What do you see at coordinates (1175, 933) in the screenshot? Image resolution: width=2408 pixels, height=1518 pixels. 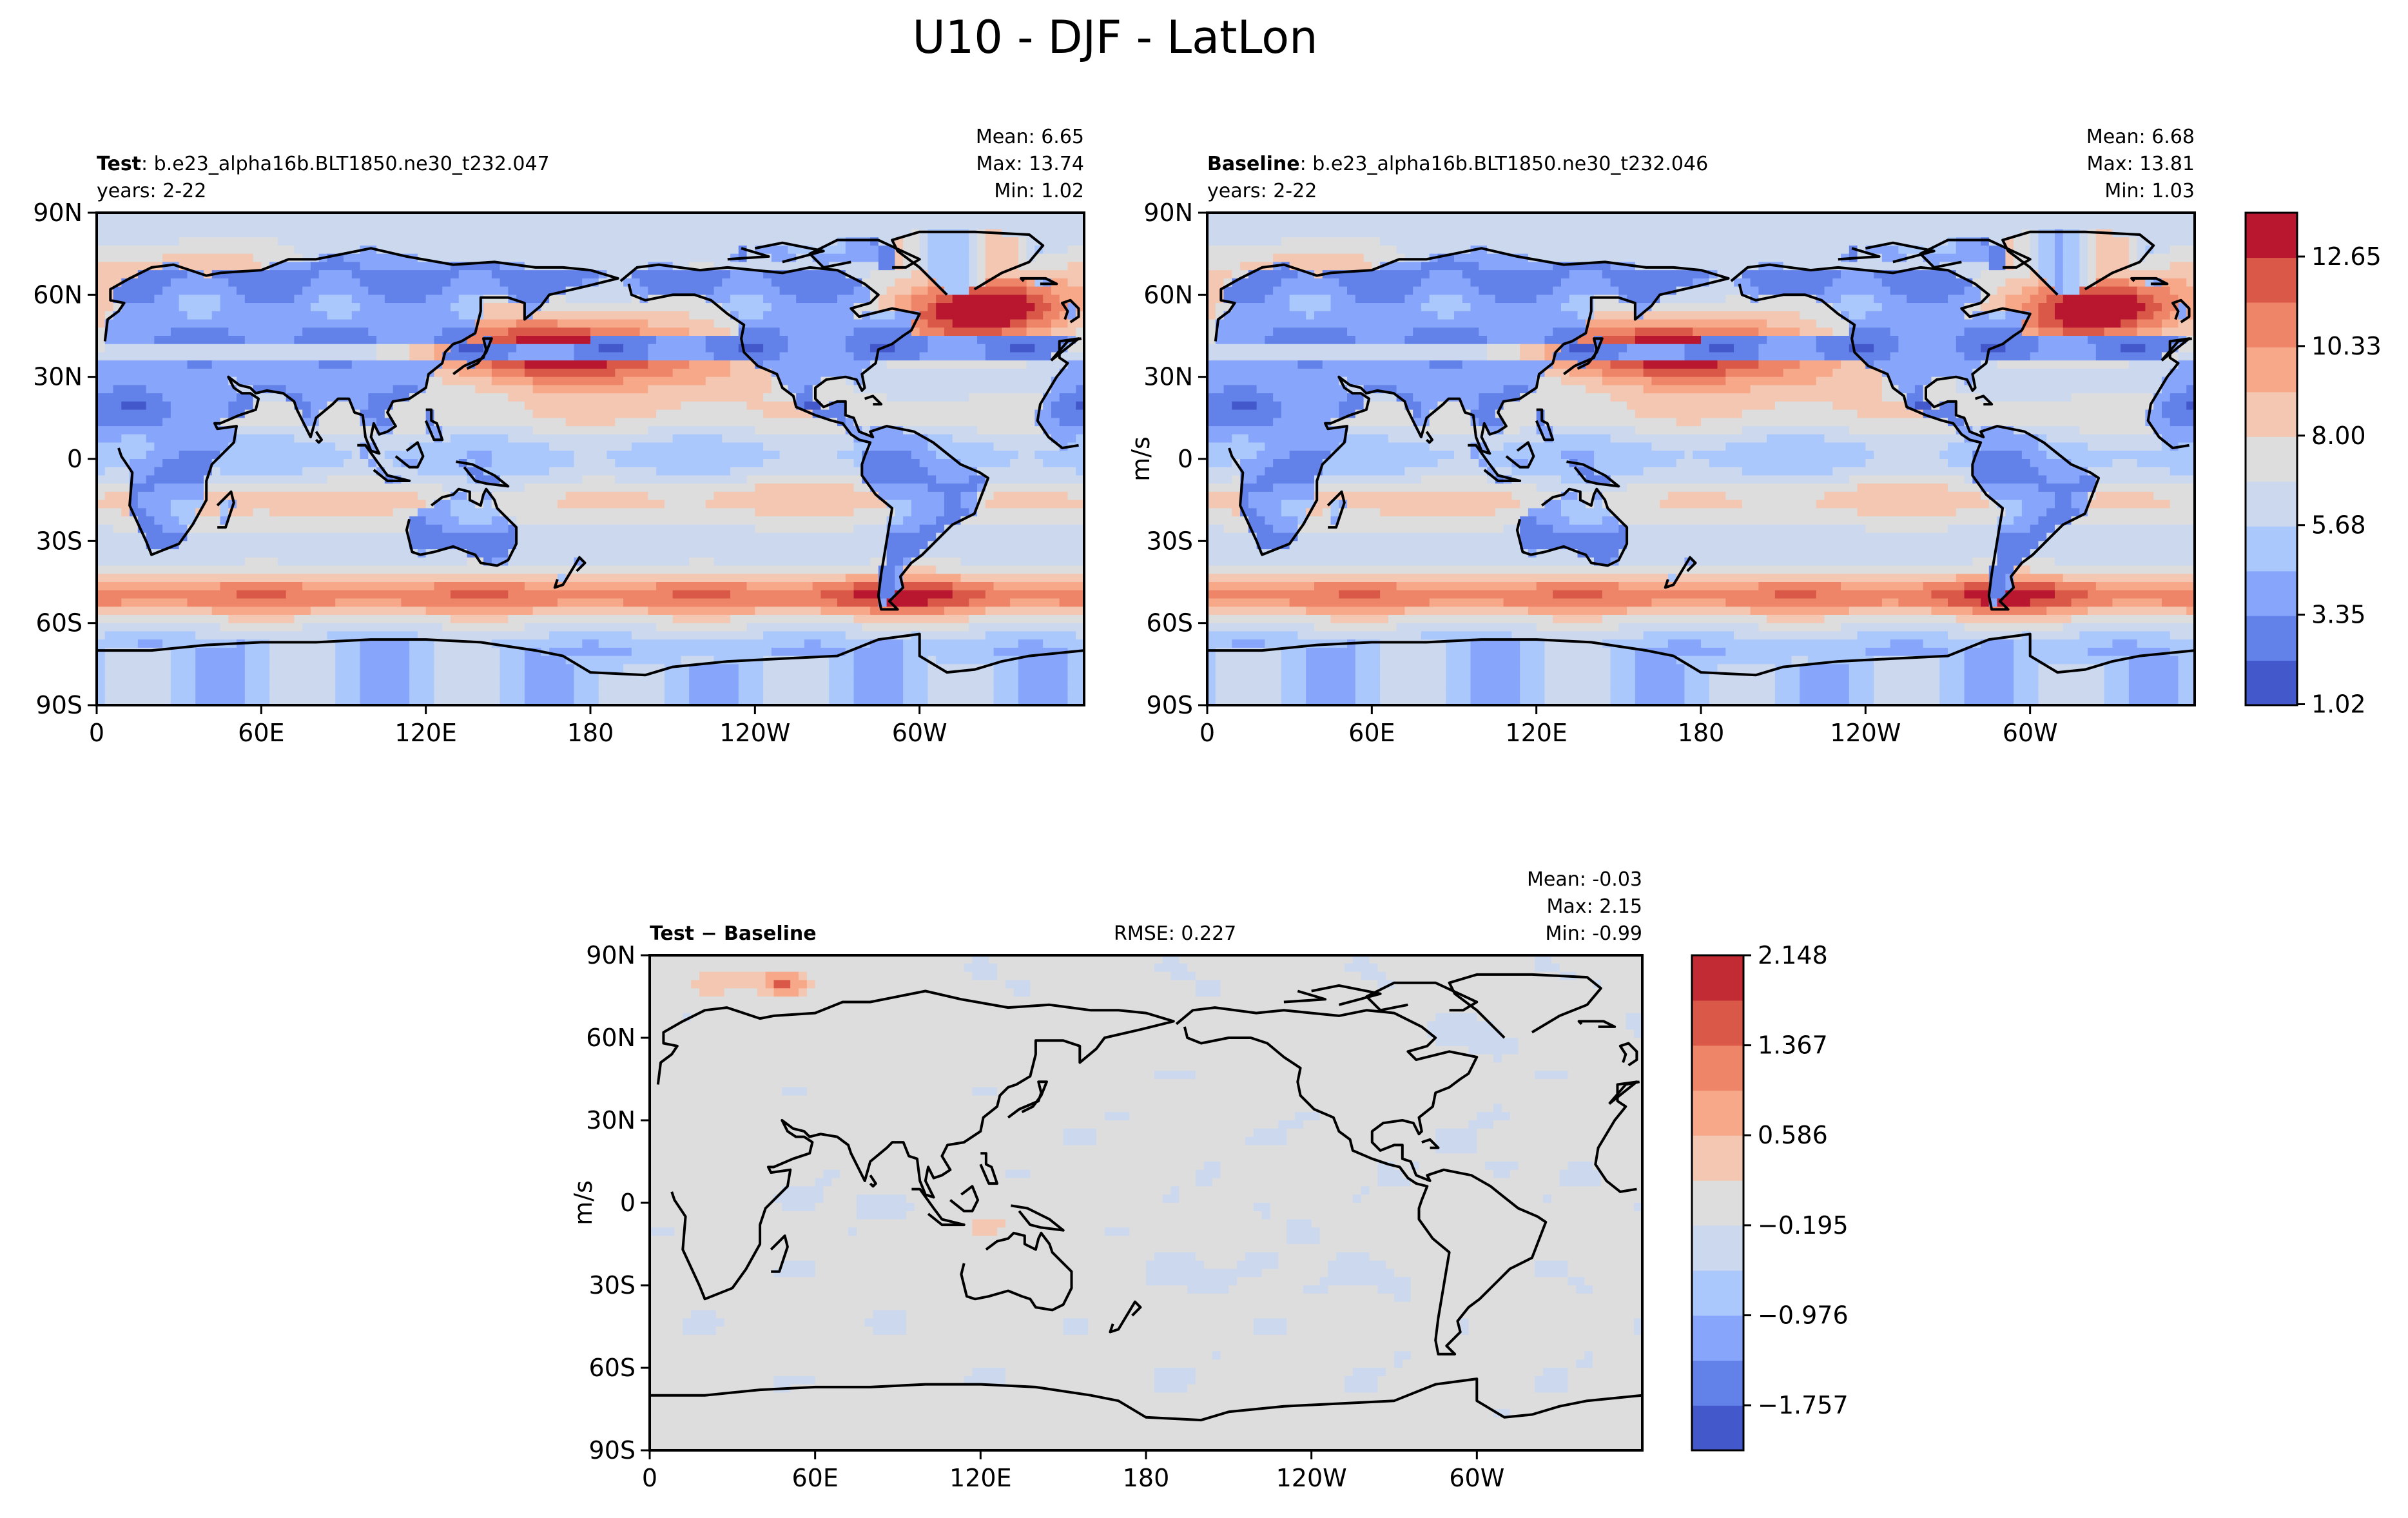 I see `rmse-text: RMSE: 0.227` at bounding box center [1175, 933].